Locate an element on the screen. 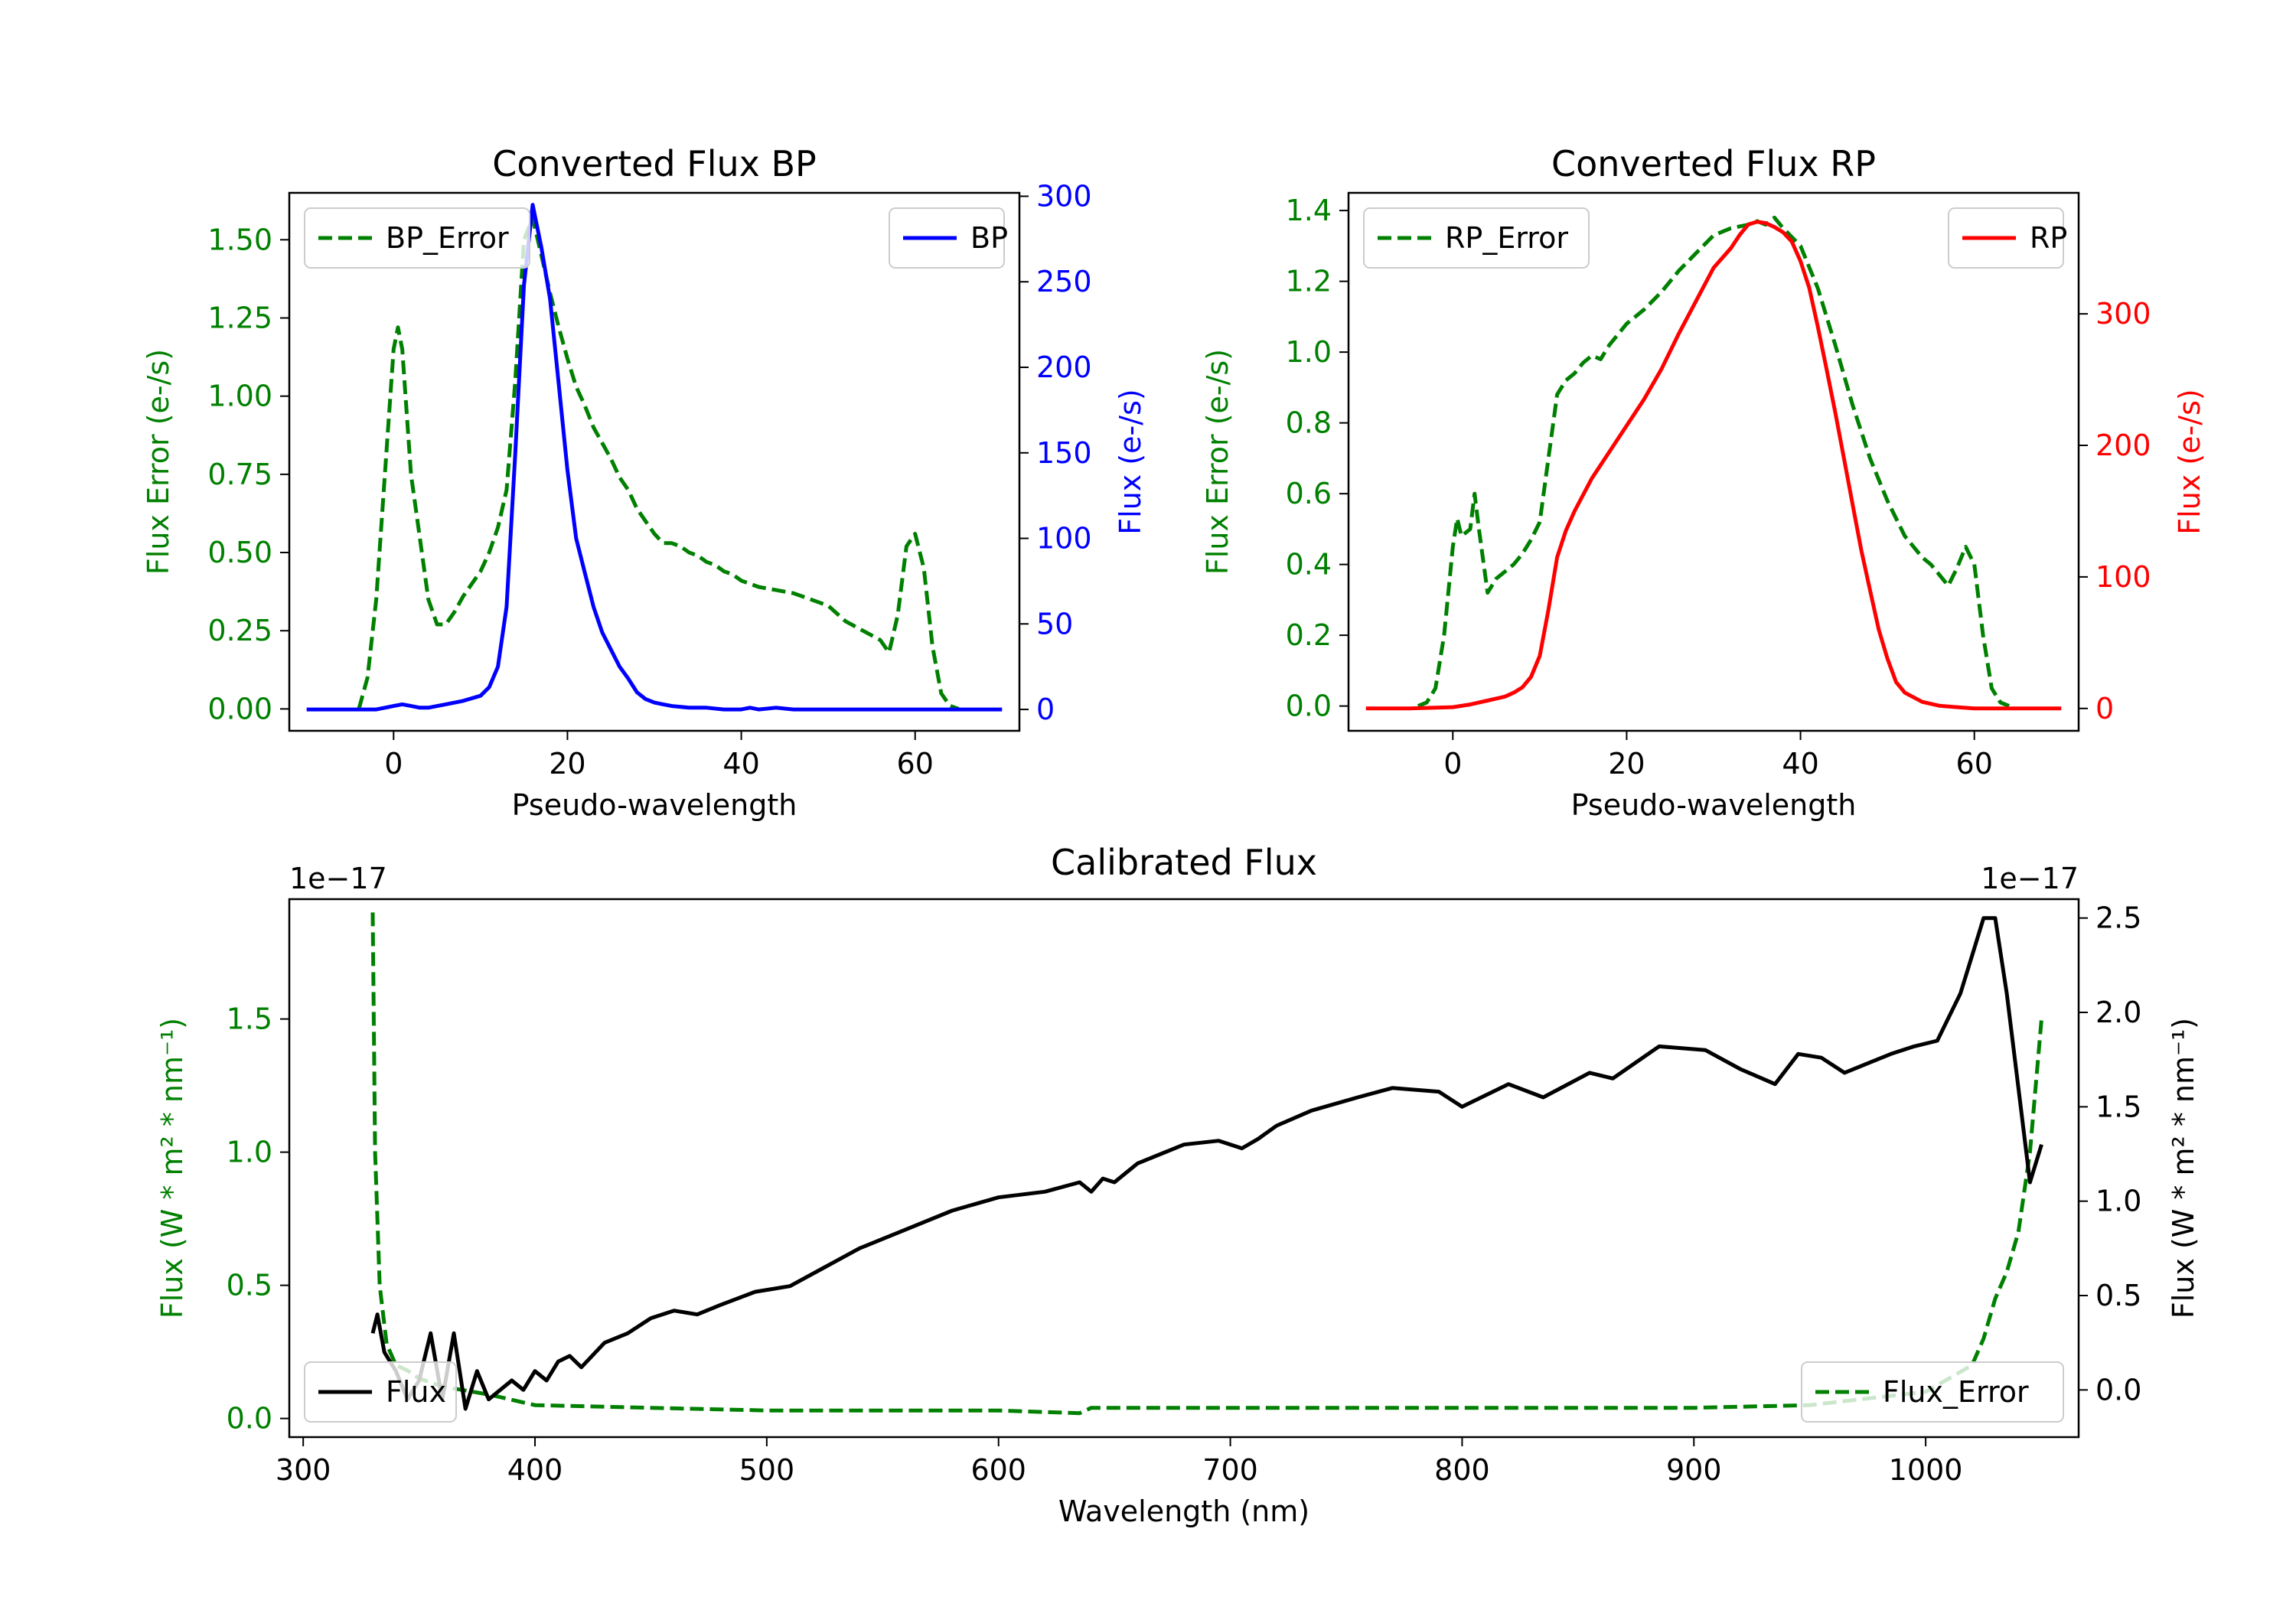 This screenshot has width=2296, height=1607. x-tick-label: 800 is located at coordinates (1462, 1470).